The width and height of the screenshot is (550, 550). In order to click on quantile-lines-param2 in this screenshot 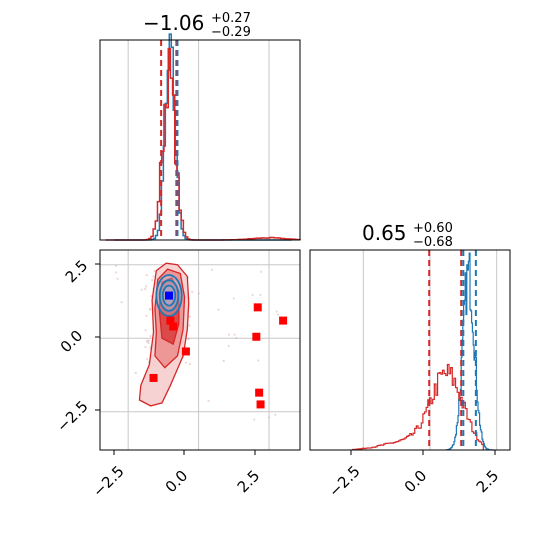, I will do `click(452, 350)`.